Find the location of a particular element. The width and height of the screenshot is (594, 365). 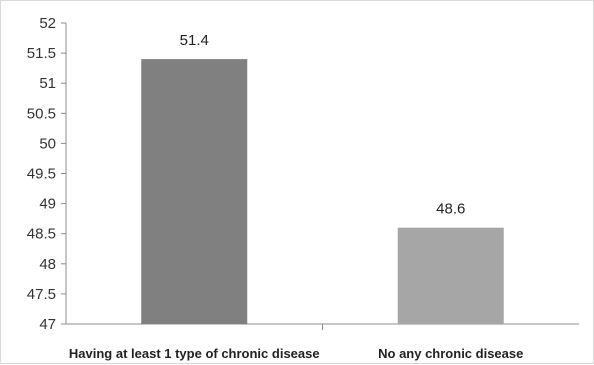

y-tick-label: 47 is located at coordinates (47, 324).